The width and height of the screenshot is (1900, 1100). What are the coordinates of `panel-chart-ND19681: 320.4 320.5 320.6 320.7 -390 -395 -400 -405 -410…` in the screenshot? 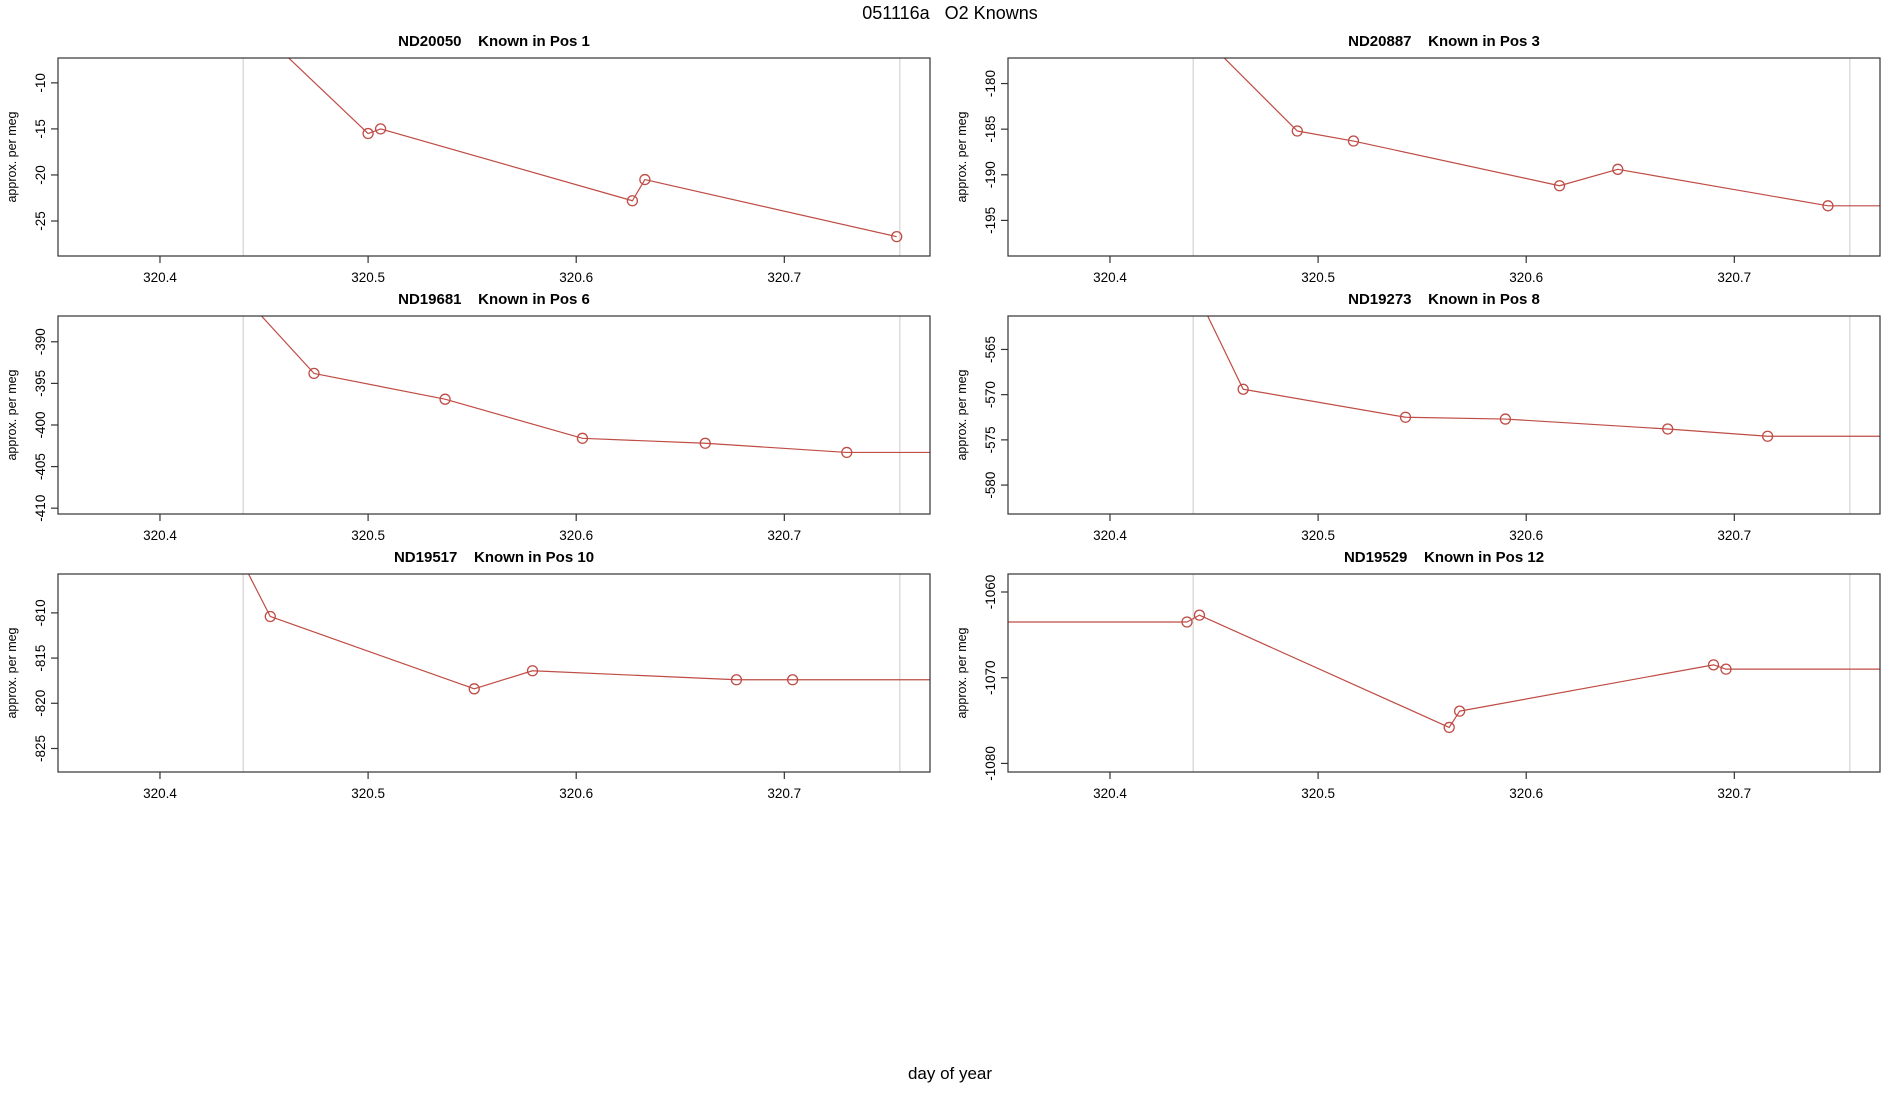 It's located at (468, 429).